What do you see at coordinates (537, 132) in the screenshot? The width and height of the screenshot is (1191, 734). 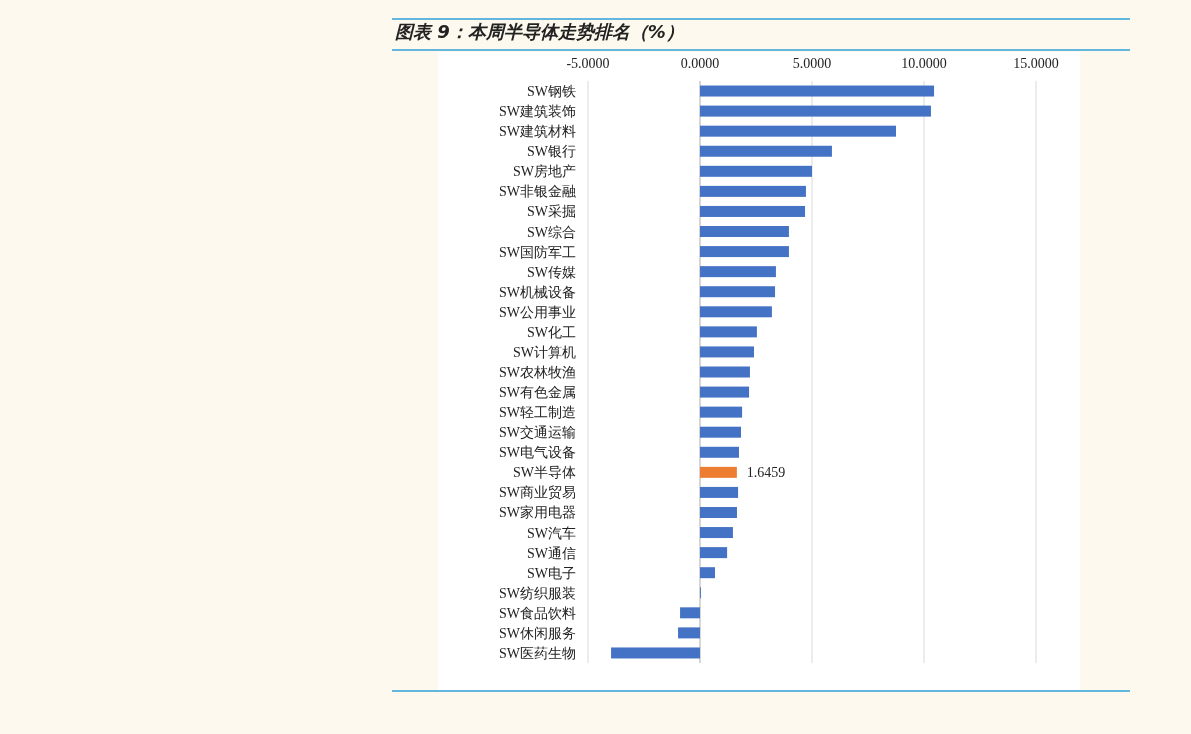 I see `y-tick-label: SW建筑材料` at bounding box center [537, 132].